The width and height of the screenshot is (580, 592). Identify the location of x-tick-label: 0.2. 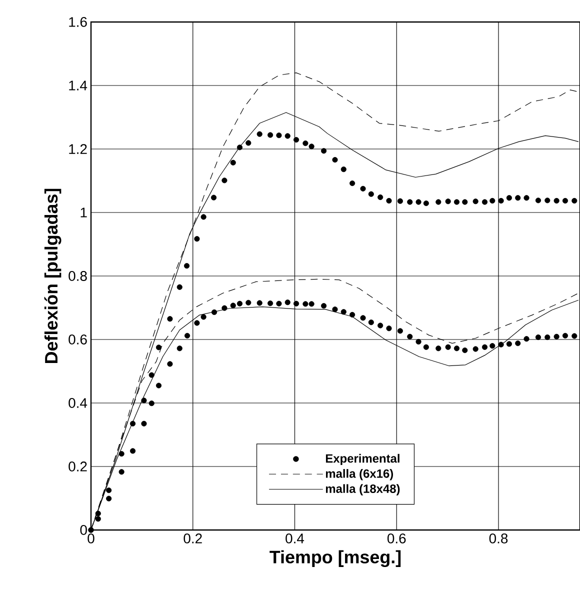
(193, 539).